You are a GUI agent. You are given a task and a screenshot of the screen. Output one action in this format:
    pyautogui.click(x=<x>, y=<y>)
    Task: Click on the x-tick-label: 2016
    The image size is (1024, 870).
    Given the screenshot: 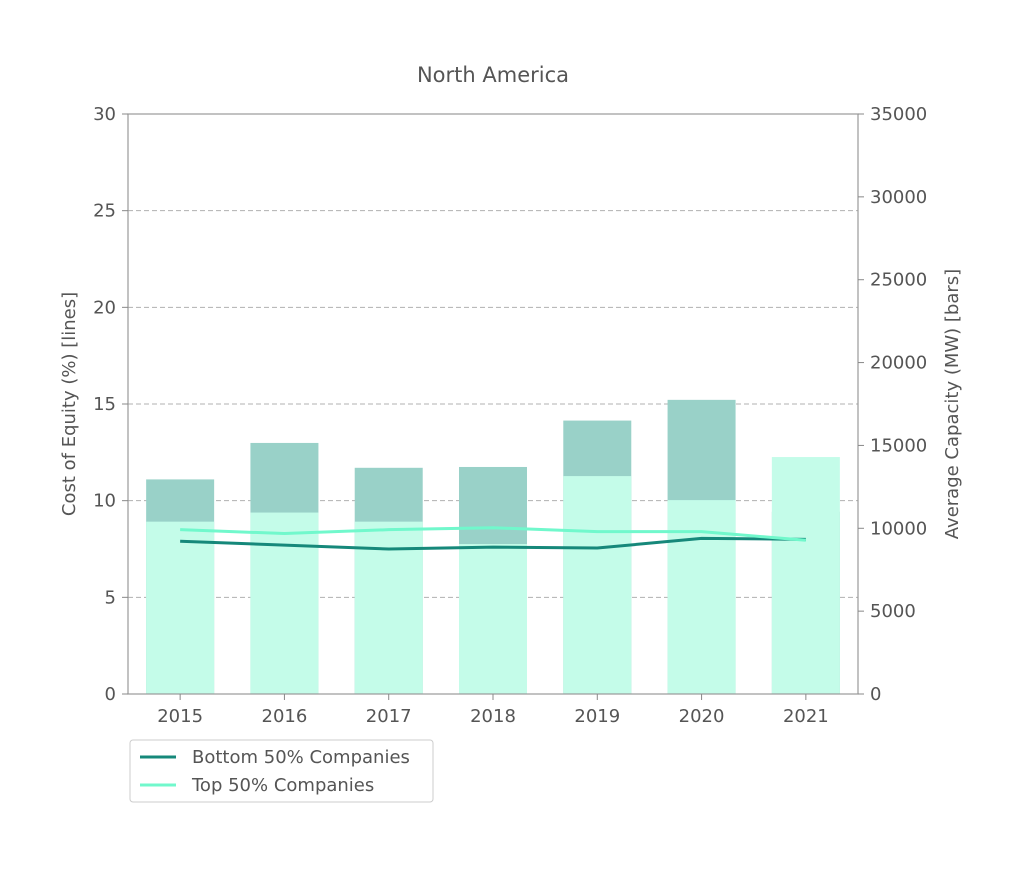 What is the action you would take?
    pyautogui.click(x=285, y=716)
    